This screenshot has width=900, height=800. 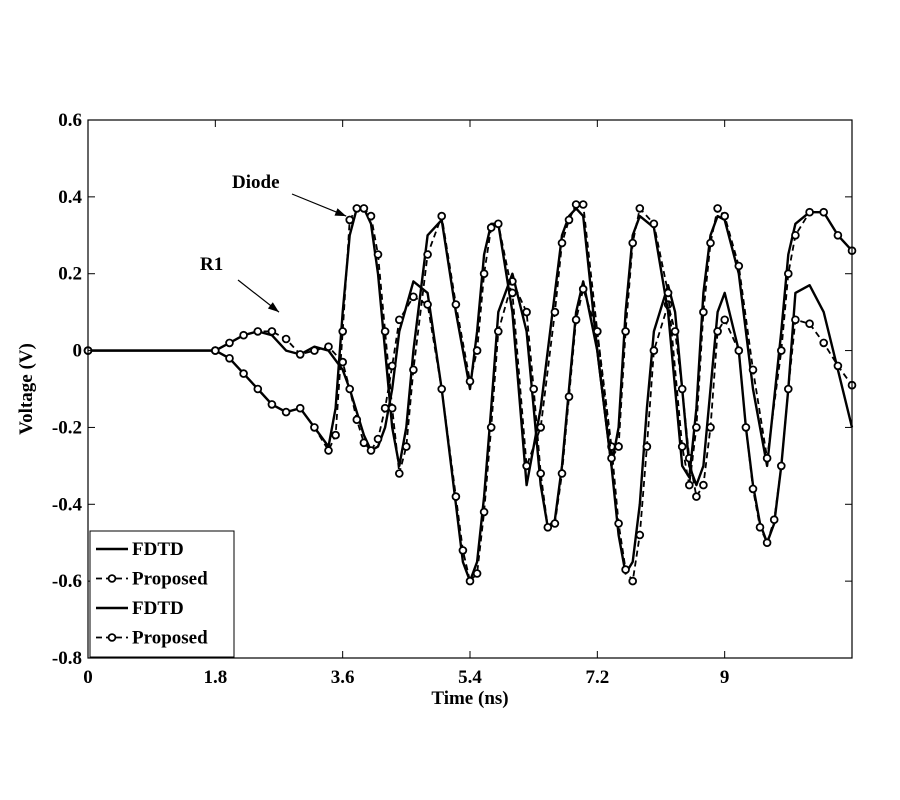 What do you see at coordinates (470, 677) in the screenshot?
I see `x-tick-label: 5.4` at bounding box center [470, 677].